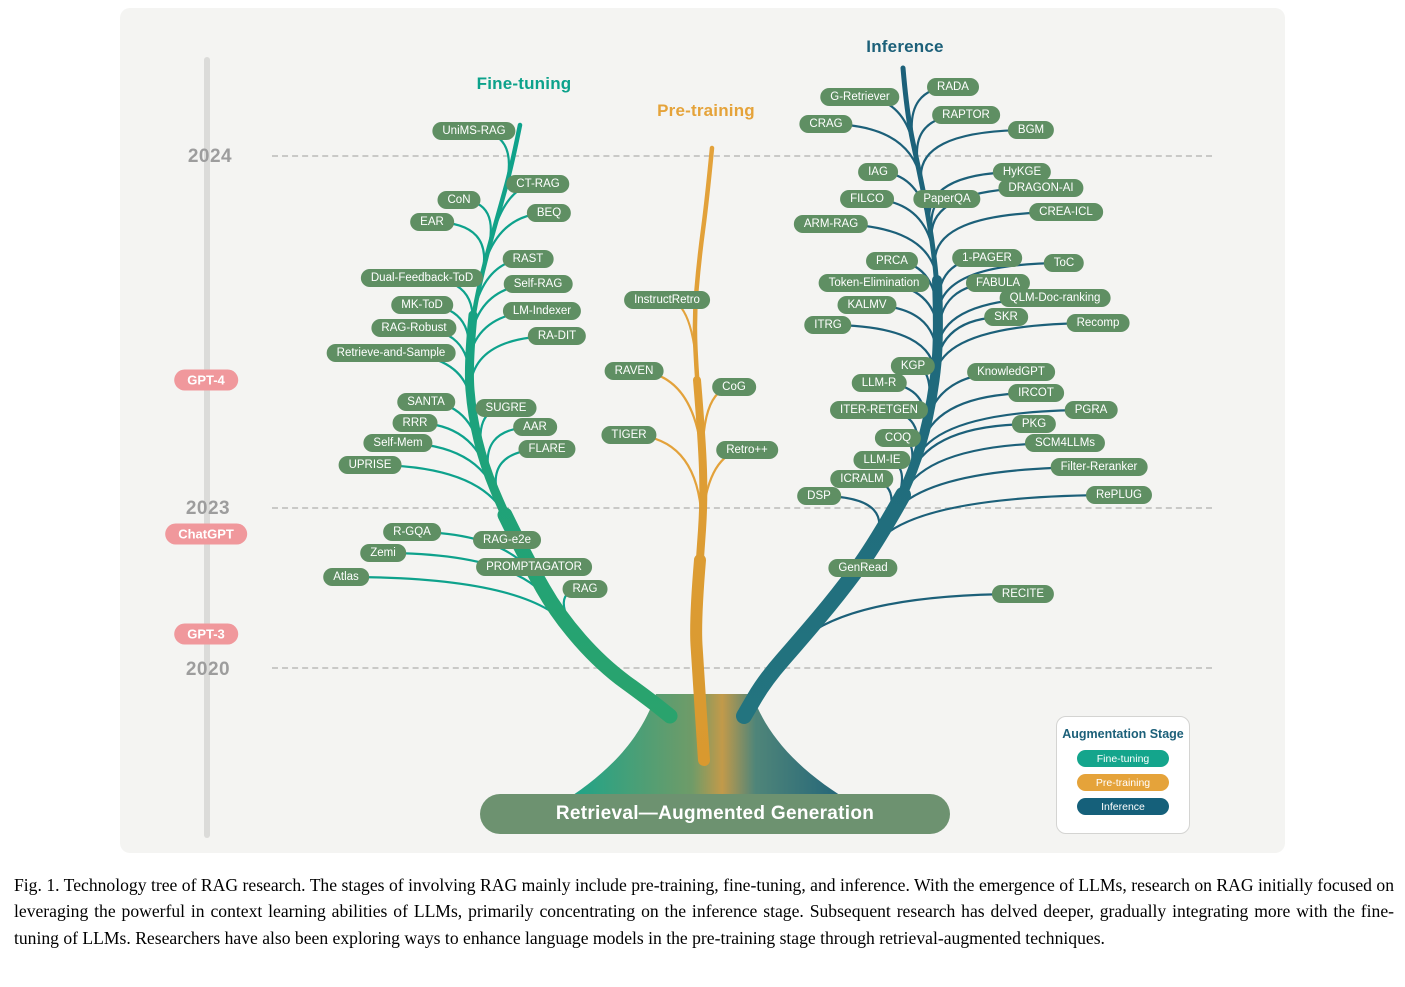 Image resolution: width=1405 pixels, height=987 pixels. What do you see at coordinates (474, 131) in the screenshot?
I see `tree-node: UniMS-RAG` at bounding box center [474, 131].